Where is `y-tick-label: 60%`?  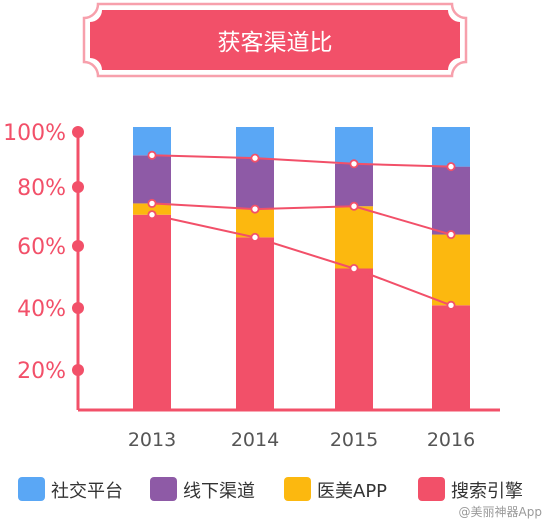
y-tick-label: 60% is located at coordinates (41, 247).